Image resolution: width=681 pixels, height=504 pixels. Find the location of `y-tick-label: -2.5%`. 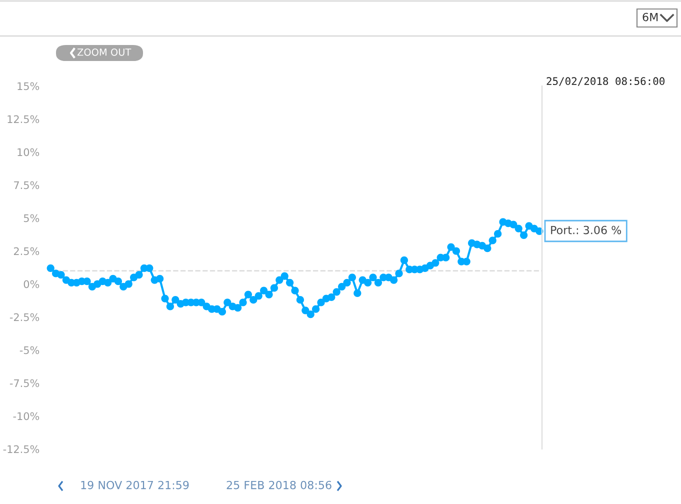

y-tick-label: -2.5% is located at coordinates (25, 317).